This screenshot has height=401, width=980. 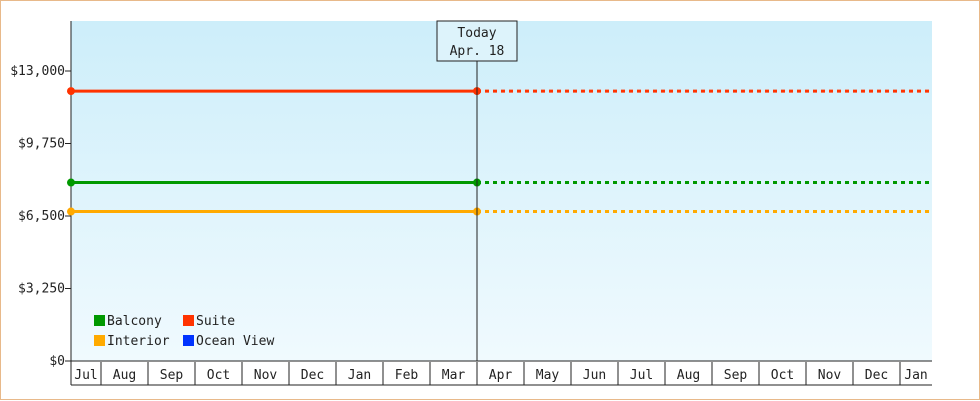 What do you see at coordinates (477, 190) in the screenshot?
I see `today-marker: Today Apr. 18` at bounding box center [477, 190].